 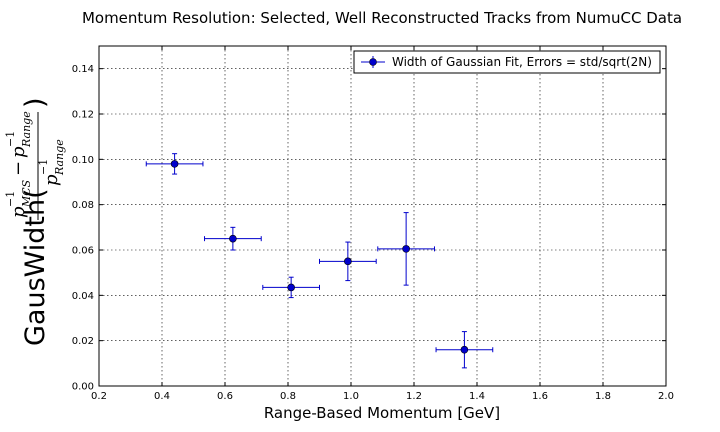 I want to click on y-tick-label: 0.04, so click(x=83, y=296).